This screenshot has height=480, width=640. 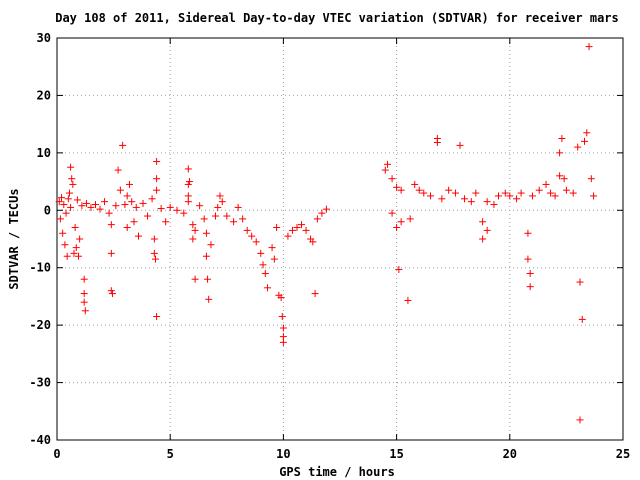 What do you see at coordinates (44, 153) in the screenshot?
I see `y-tick-label: 10` at bounding box center [44, 153].